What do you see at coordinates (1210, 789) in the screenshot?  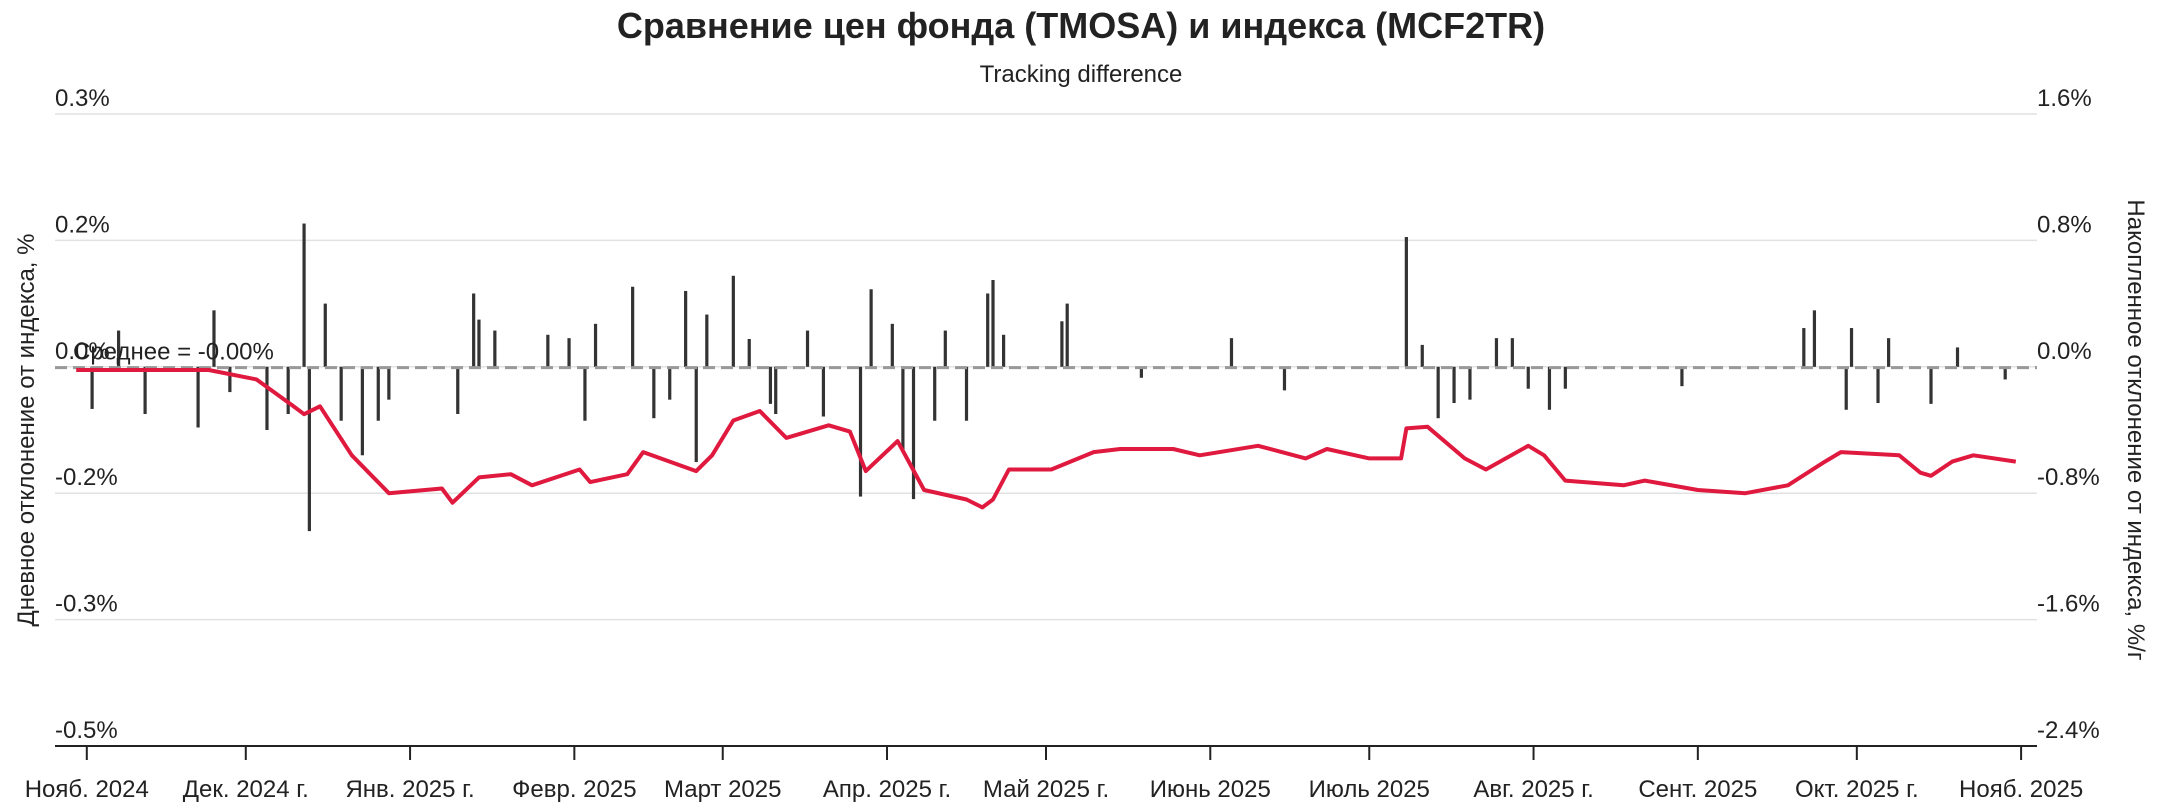 I see `x-tick-label: Июнь 2025` at bounding box center [1210, 789].